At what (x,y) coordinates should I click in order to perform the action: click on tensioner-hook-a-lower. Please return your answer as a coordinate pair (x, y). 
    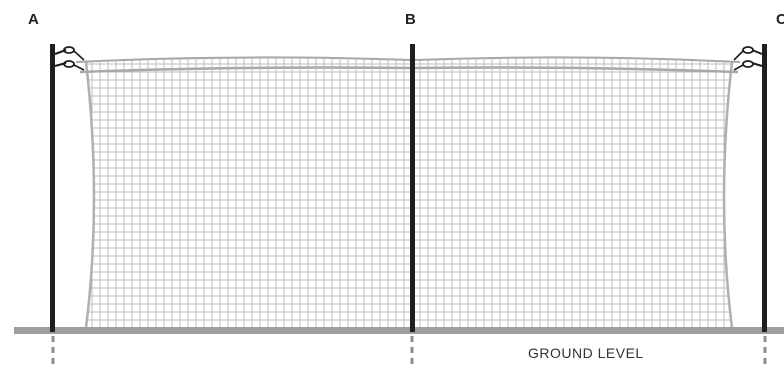
    Looking at the image, I should click on (69, 65).